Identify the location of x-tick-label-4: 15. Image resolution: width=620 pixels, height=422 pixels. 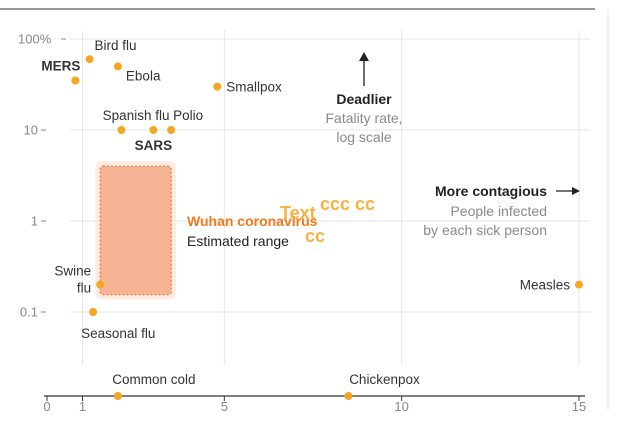
(579, 406).